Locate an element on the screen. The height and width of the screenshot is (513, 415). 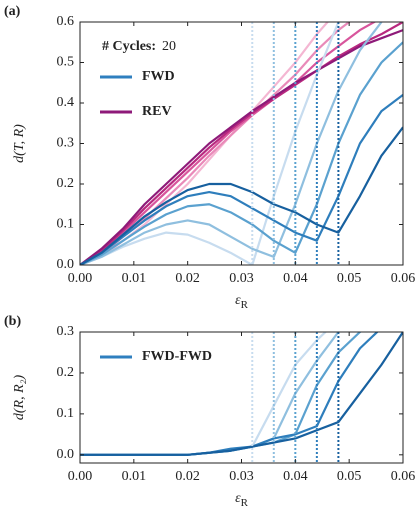
y-tick-label: 0.5 is located at coordinates (66, 62).